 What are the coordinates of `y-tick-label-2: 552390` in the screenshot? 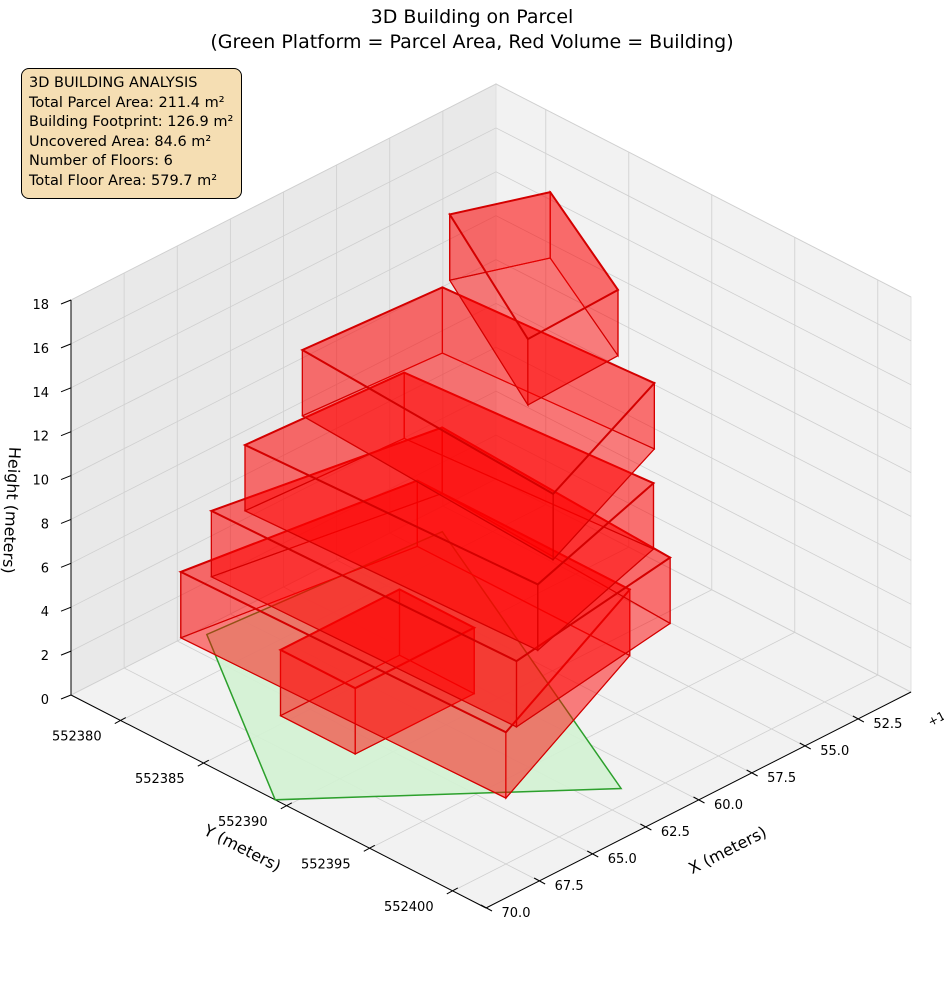 It's located at (243, 822).